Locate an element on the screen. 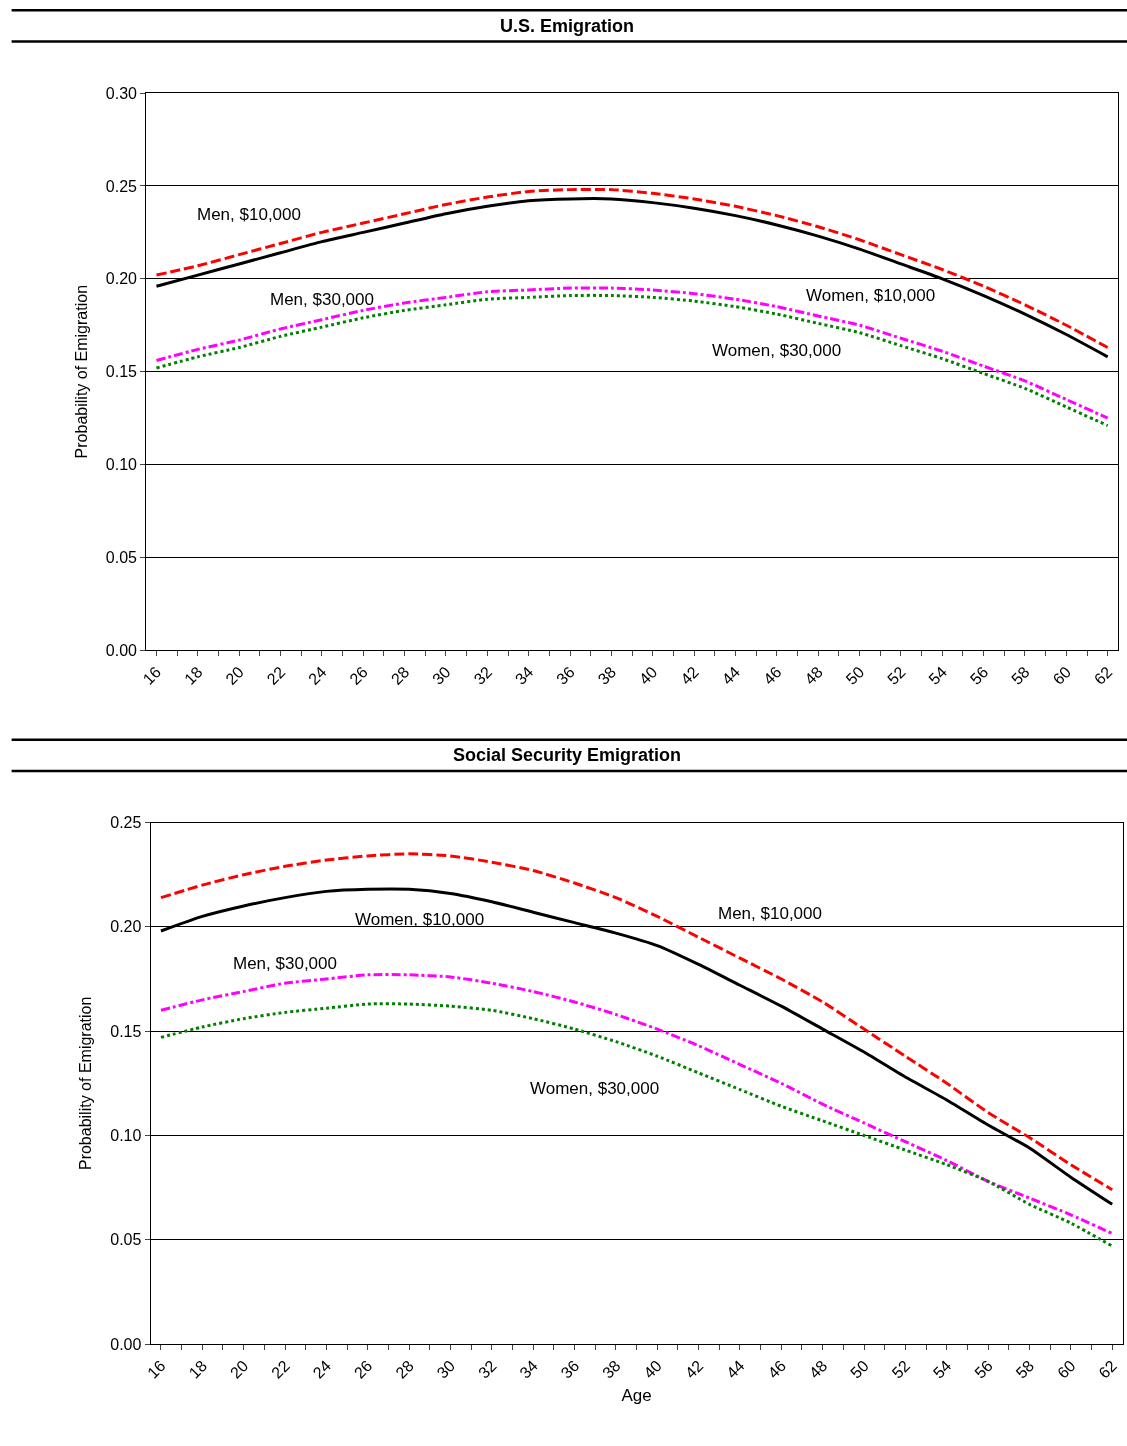 The height and width of the screenshot is (1446, 1127). x-axis-title: Age is located at coordinates (636, 1396).